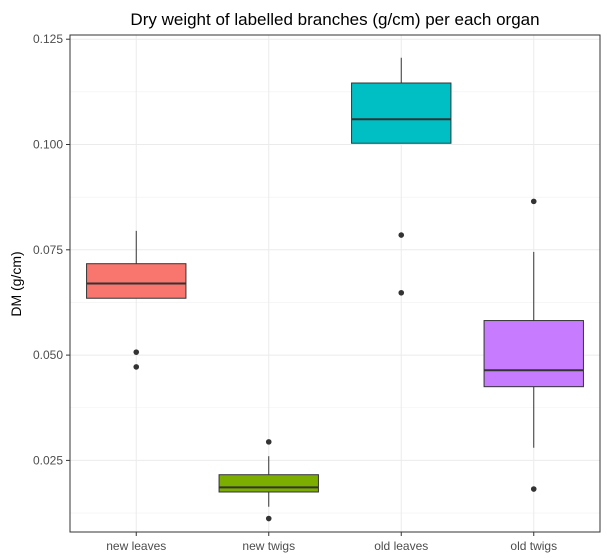 This screenshot has height=558, width=607. I want to click on y-tick-label: 0.025, so click(48, 460).